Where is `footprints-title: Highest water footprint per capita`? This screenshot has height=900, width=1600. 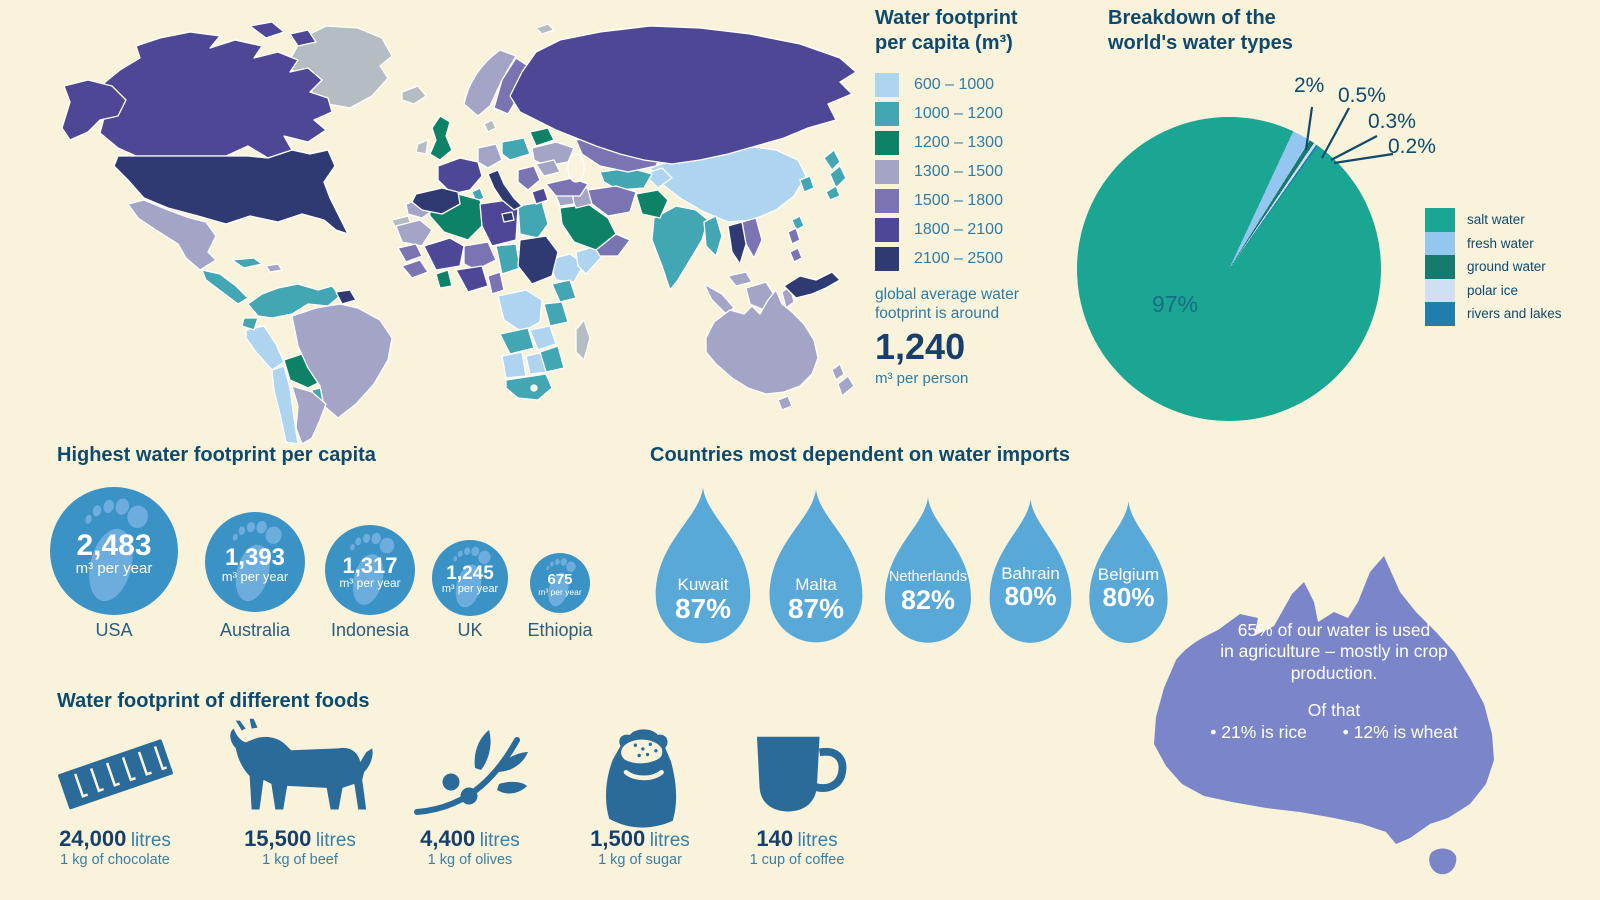 footprints-title: Highest water footprint per capita is located at coordinates (216, 455).